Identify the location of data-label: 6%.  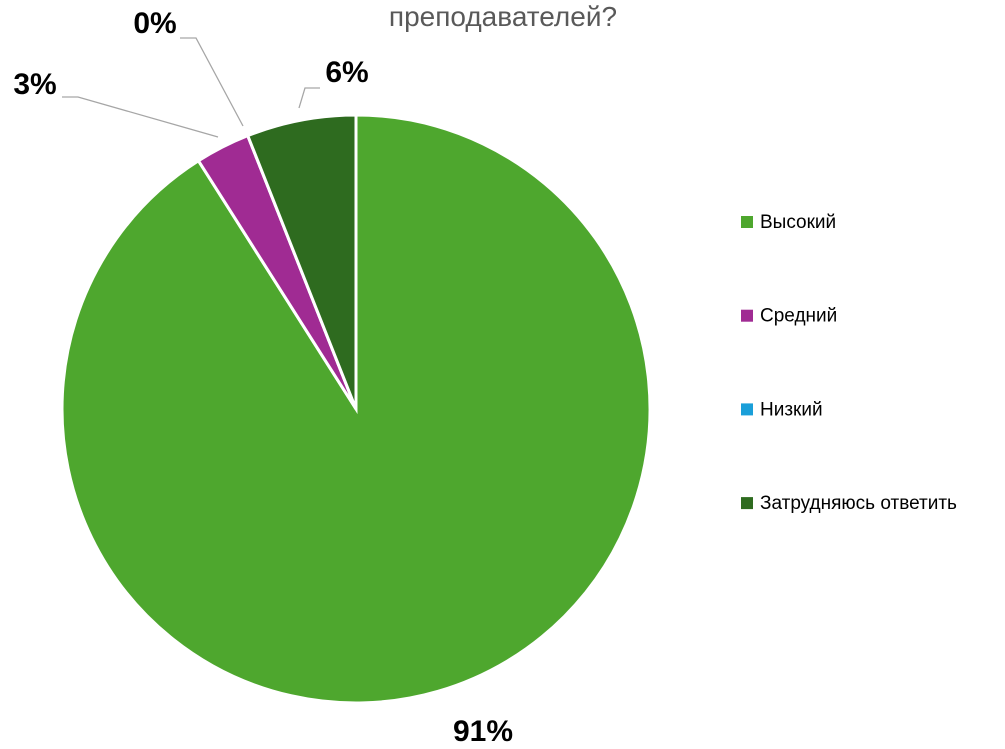
(346, 72).